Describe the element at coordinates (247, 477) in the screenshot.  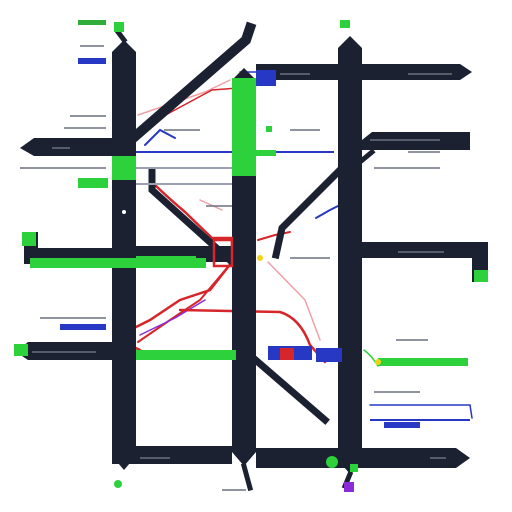
I see `connector-bottom-center` at that location.